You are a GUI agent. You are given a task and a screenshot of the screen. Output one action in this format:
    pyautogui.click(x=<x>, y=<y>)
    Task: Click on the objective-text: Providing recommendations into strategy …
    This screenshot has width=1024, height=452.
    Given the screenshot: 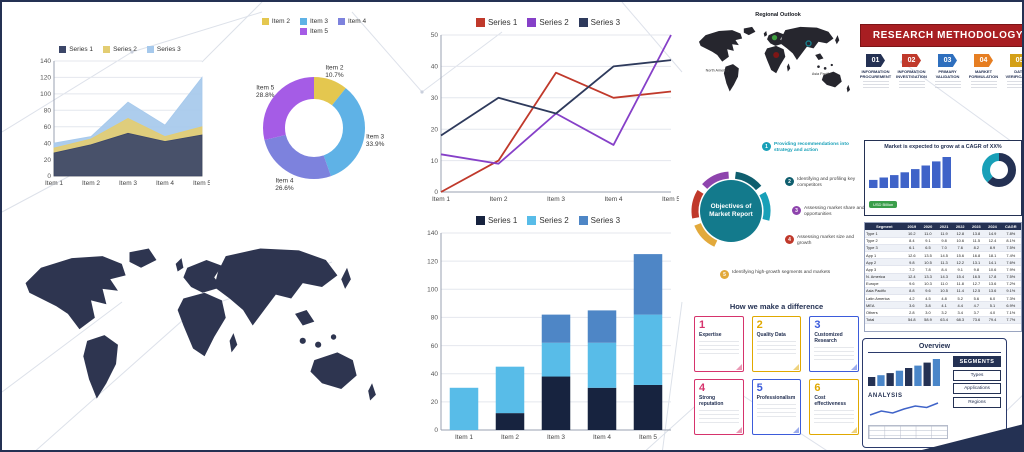 What is the action you would take?
    pyautogui.click(x=811, y=147)
    